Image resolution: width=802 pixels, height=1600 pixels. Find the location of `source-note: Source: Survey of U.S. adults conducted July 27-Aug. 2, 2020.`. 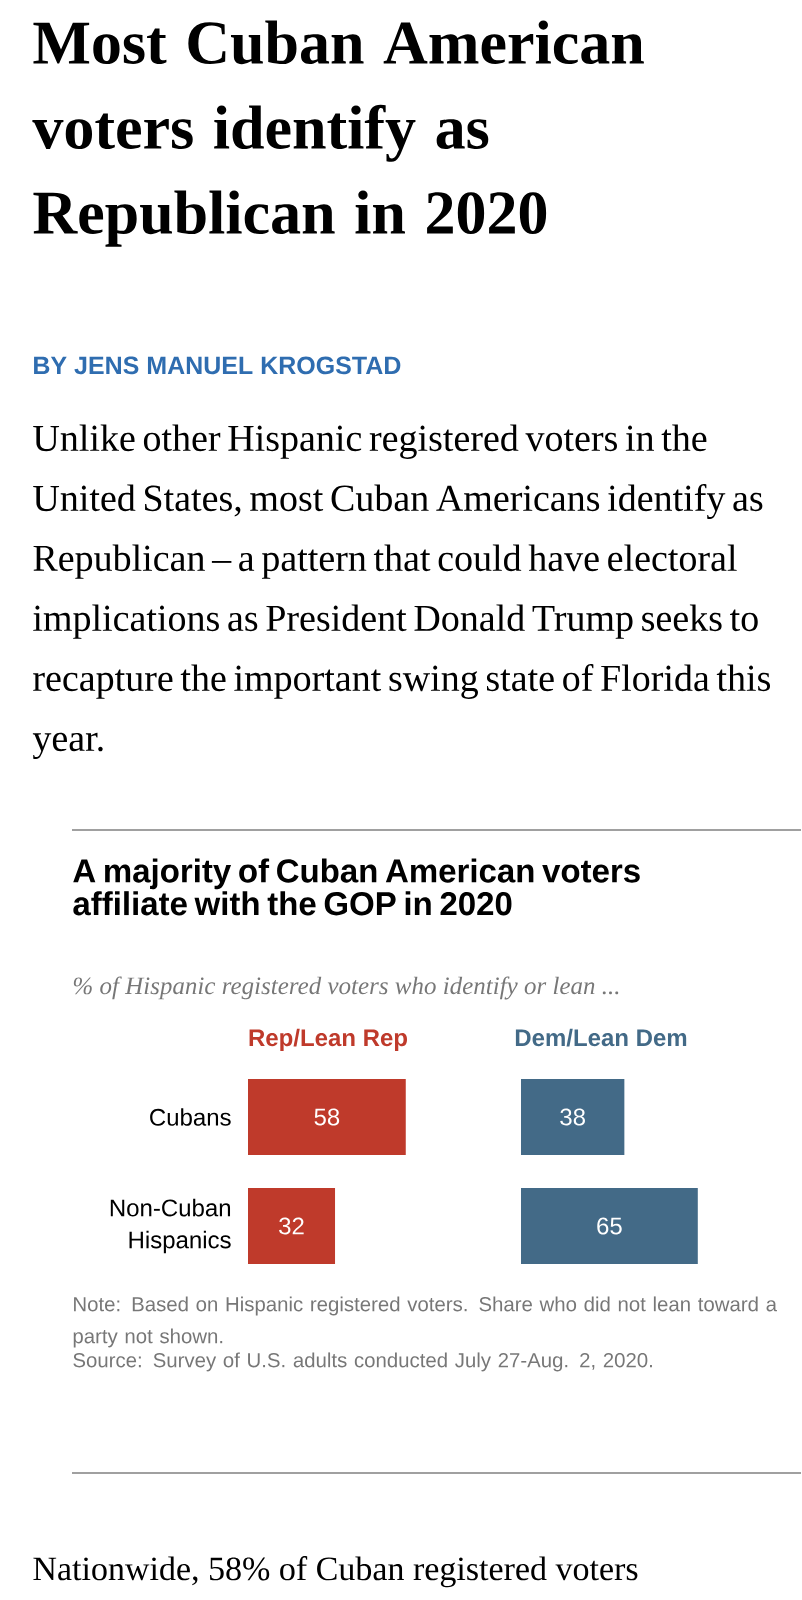

source-note: Source: Survey of U.S. adults conducted July 27-Aug. 2, 2020. is located at coordinates (363, 1362).